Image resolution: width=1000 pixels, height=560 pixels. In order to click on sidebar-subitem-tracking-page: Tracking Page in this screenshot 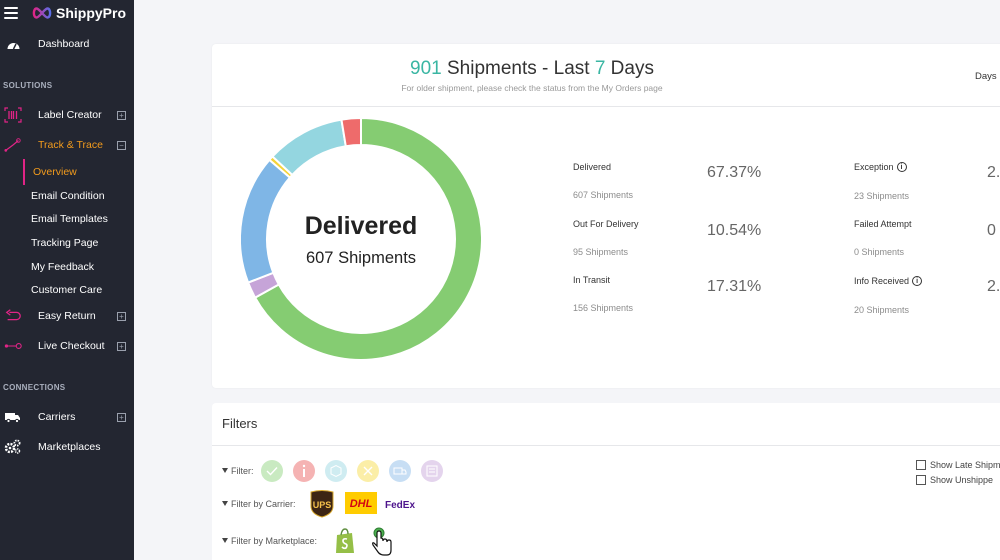, I will do `click(67, 243)`.